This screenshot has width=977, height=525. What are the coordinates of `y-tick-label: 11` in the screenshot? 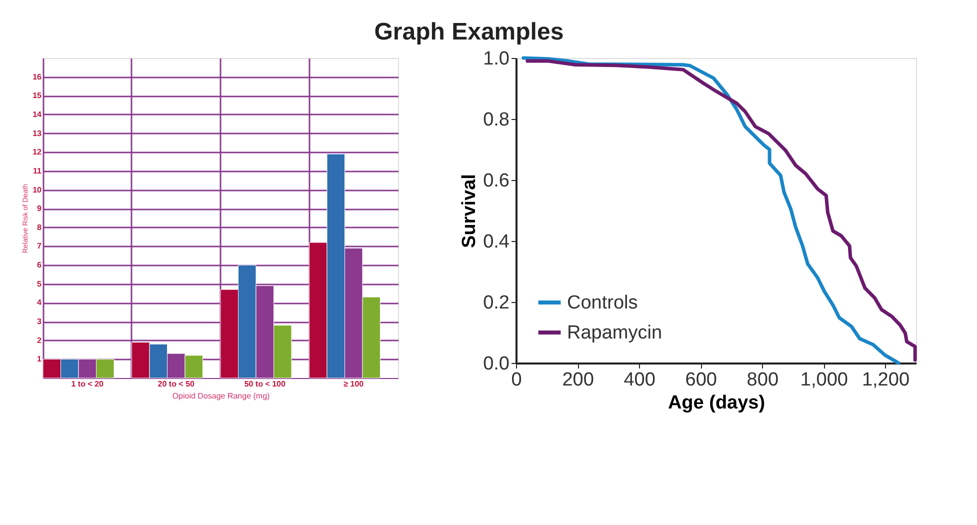 It's located at (37, 171).